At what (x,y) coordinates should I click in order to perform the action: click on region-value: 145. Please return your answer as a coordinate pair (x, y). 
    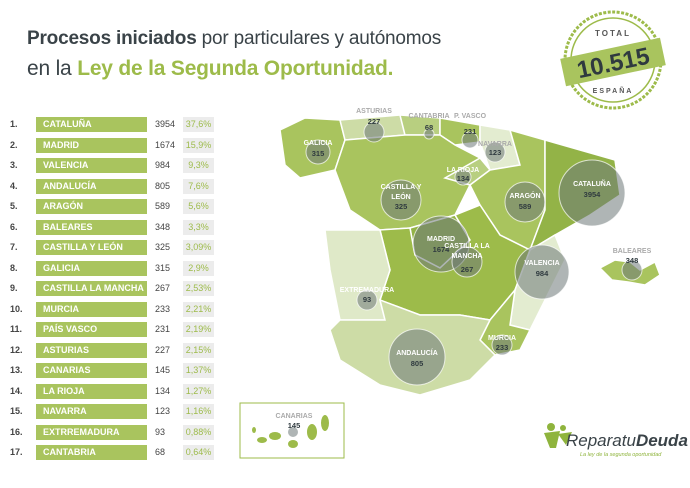
    Looking at the image, I should click on (163, 370).